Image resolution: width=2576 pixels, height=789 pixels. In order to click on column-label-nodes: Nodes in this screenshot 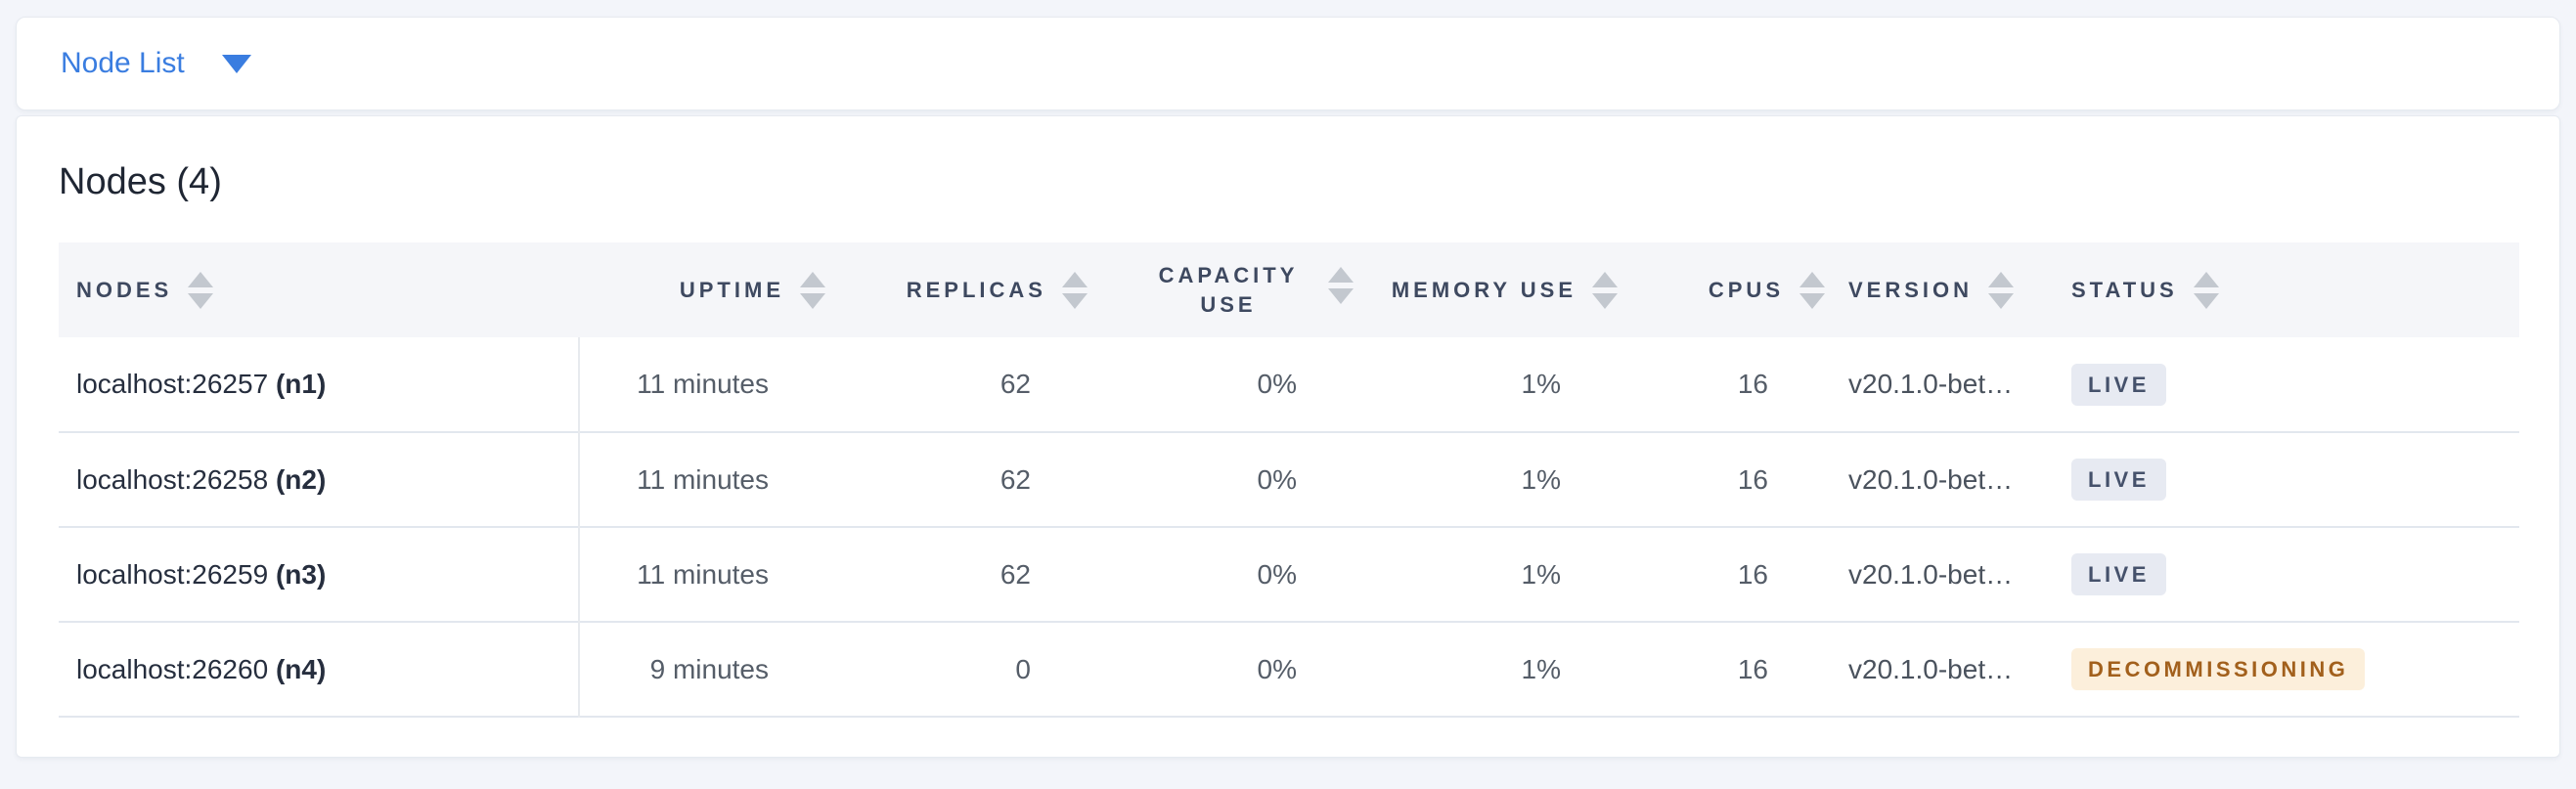, I will do `click(124, 289)`.